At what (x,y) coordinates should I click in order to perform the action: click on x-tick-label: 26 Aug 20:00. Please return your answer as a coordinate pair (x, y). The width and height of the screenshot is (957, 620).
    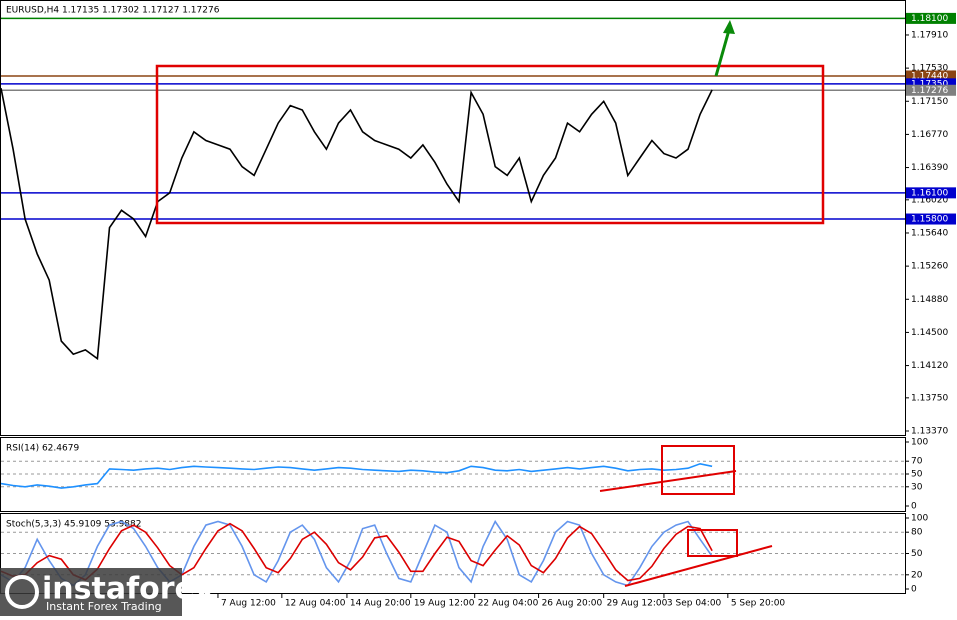
    Looking at the image, I should click on (572, 604).